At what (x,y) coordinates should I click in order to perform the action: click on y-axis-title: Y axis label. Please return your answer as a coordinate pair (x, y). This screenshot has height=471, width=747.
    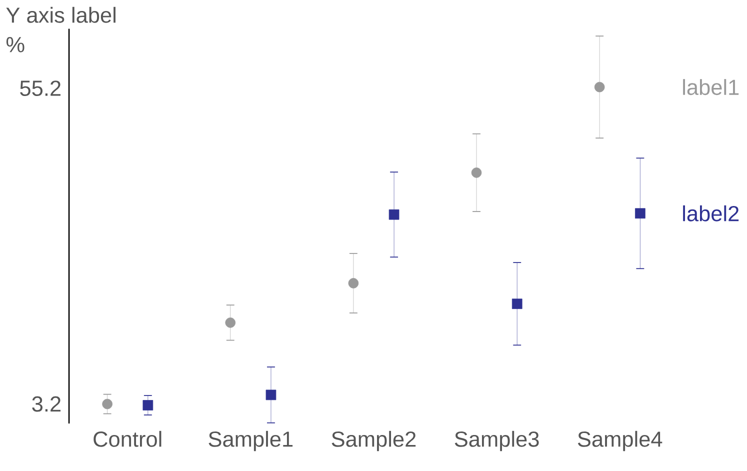
    Looking at the image, I should click on (61, 15).